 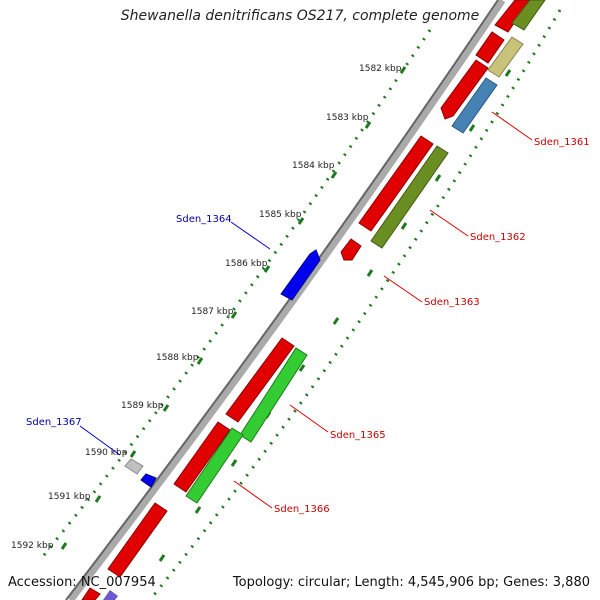 What do you see at coordinates (562, 142) in the screenshot?
I see `gene-label-sden-1361: Sden_1361` at bounding box center [562, 142].